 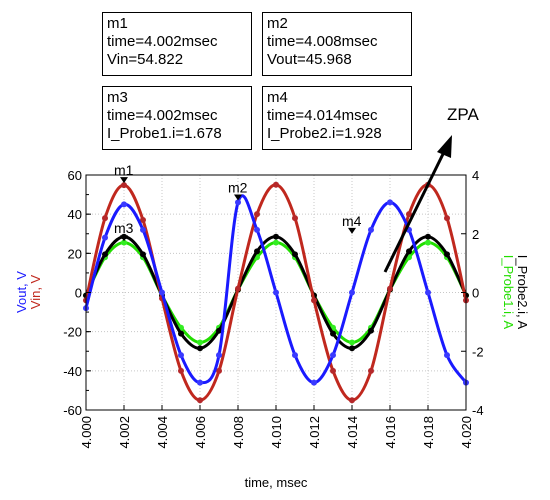 What do you see at coordinates (390, 432) in the screenshot?
I see `x-tick-label: 4.016` at bounding box center [390, 432].